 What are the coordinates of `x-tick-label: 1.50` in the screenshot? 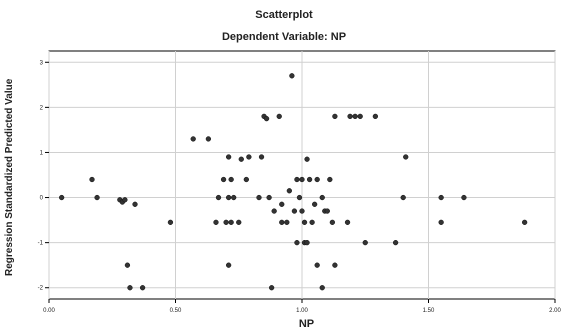 It's located at (429, 311).